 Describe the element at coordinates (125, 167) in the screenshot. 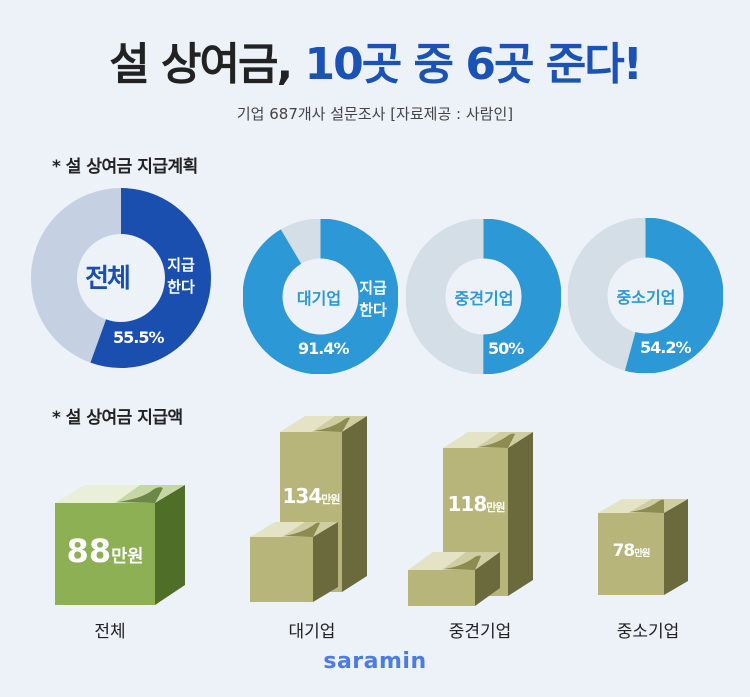

I see `plan-section-label: * 설 상여금 지급계획` at that location.